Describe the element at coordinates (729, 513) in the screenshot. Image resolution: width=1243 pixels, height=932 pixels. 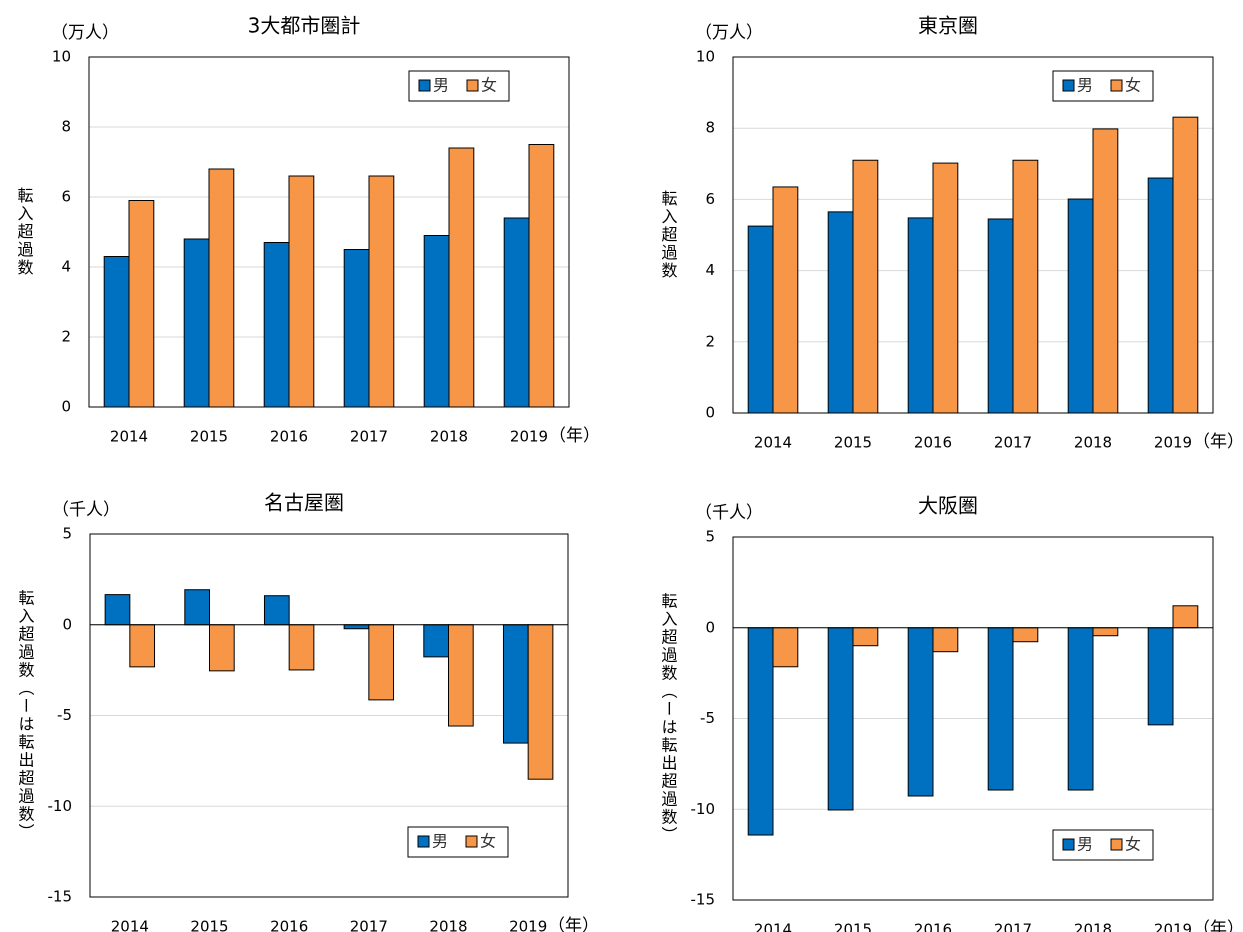
I see `unit-label: （千人）` at that location.